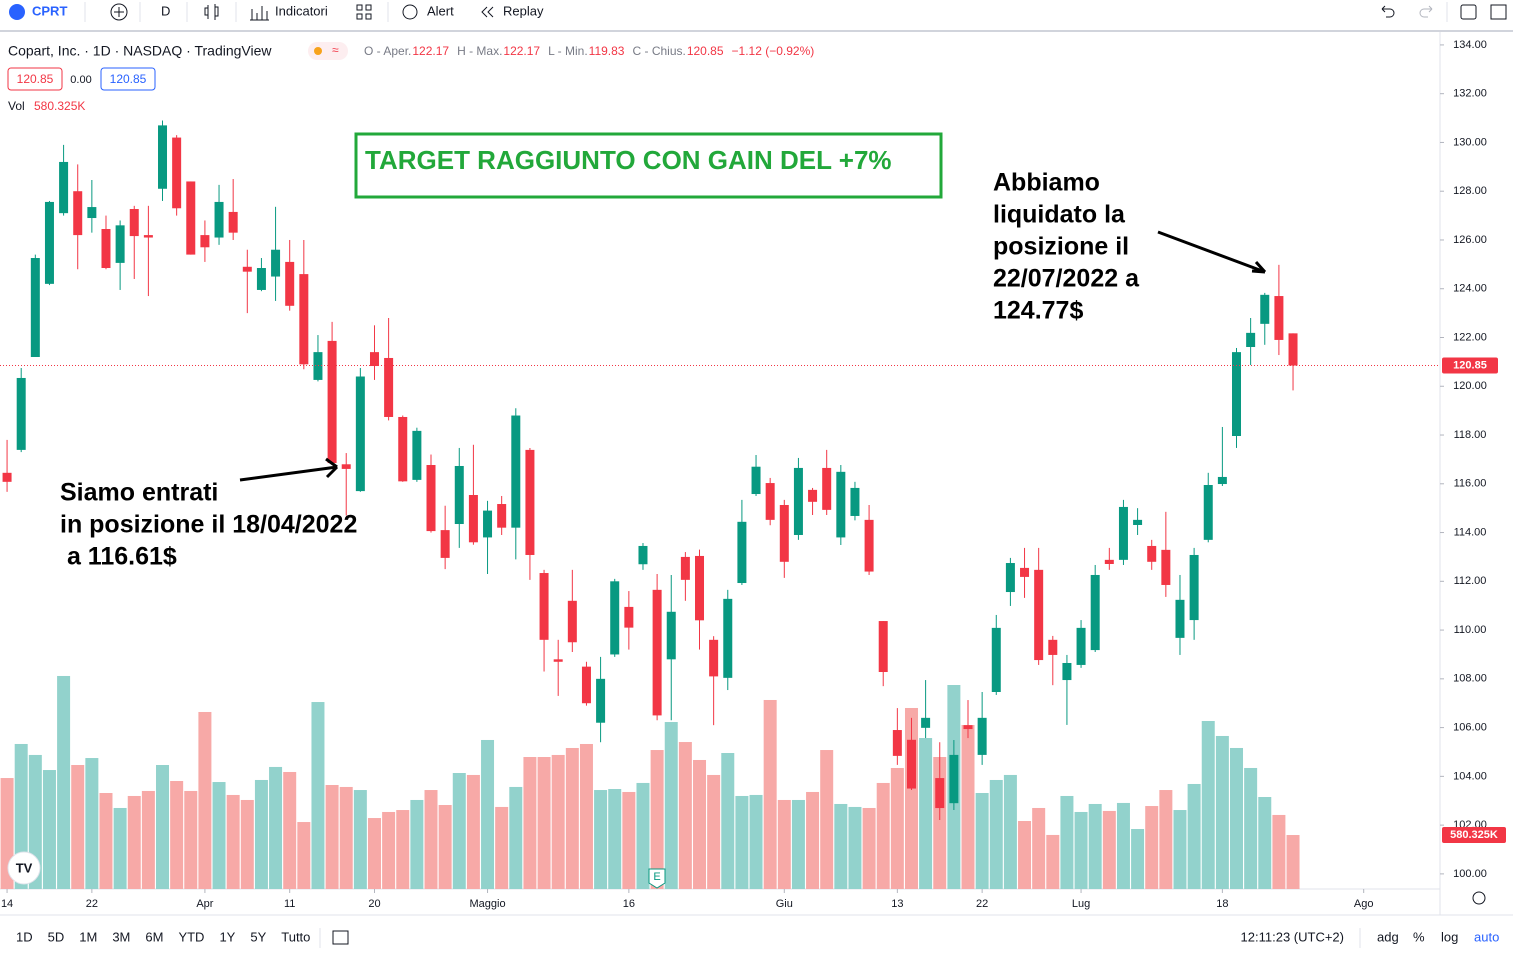 This screenshot has height=955, width=1513. I want to click on chart-type-button, so click(211, 12).